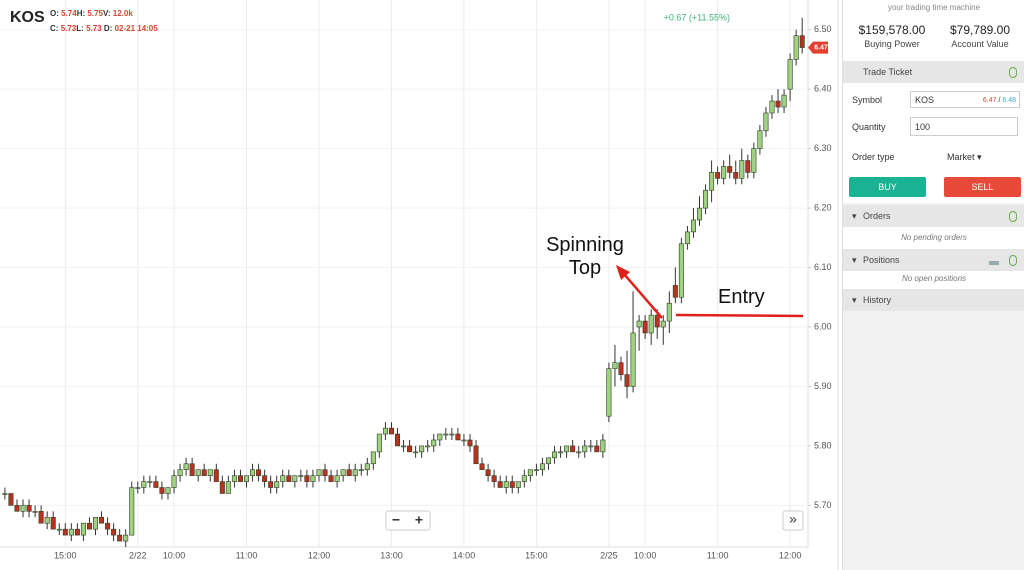 Image resolution: width=1024 pixels, height=570 pixels. Describe the element at coordinates (585, 256) in the screenshot. I see `annotation: Spinning Top` at that location.